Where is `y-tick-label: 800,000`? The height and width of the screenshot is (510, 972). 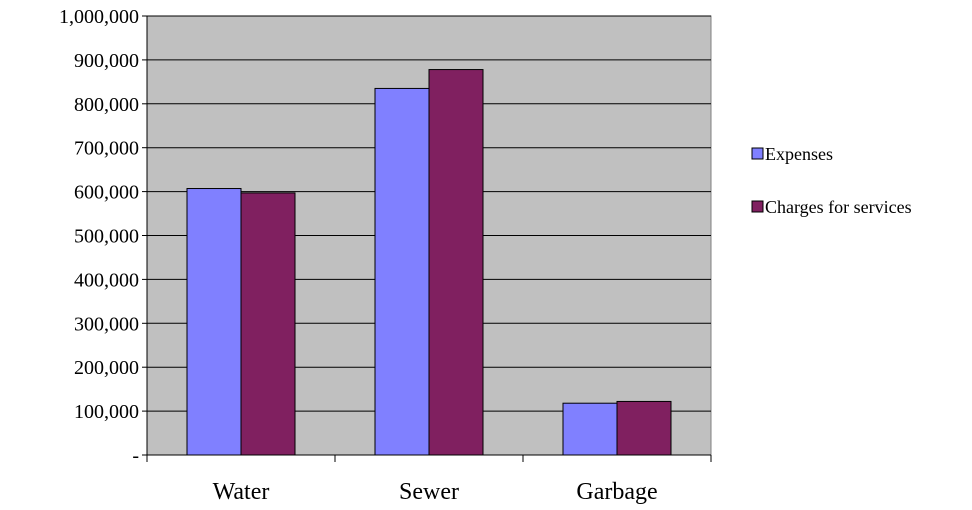 y-tick-label: 800,000 is located at coordinates (106, 105).